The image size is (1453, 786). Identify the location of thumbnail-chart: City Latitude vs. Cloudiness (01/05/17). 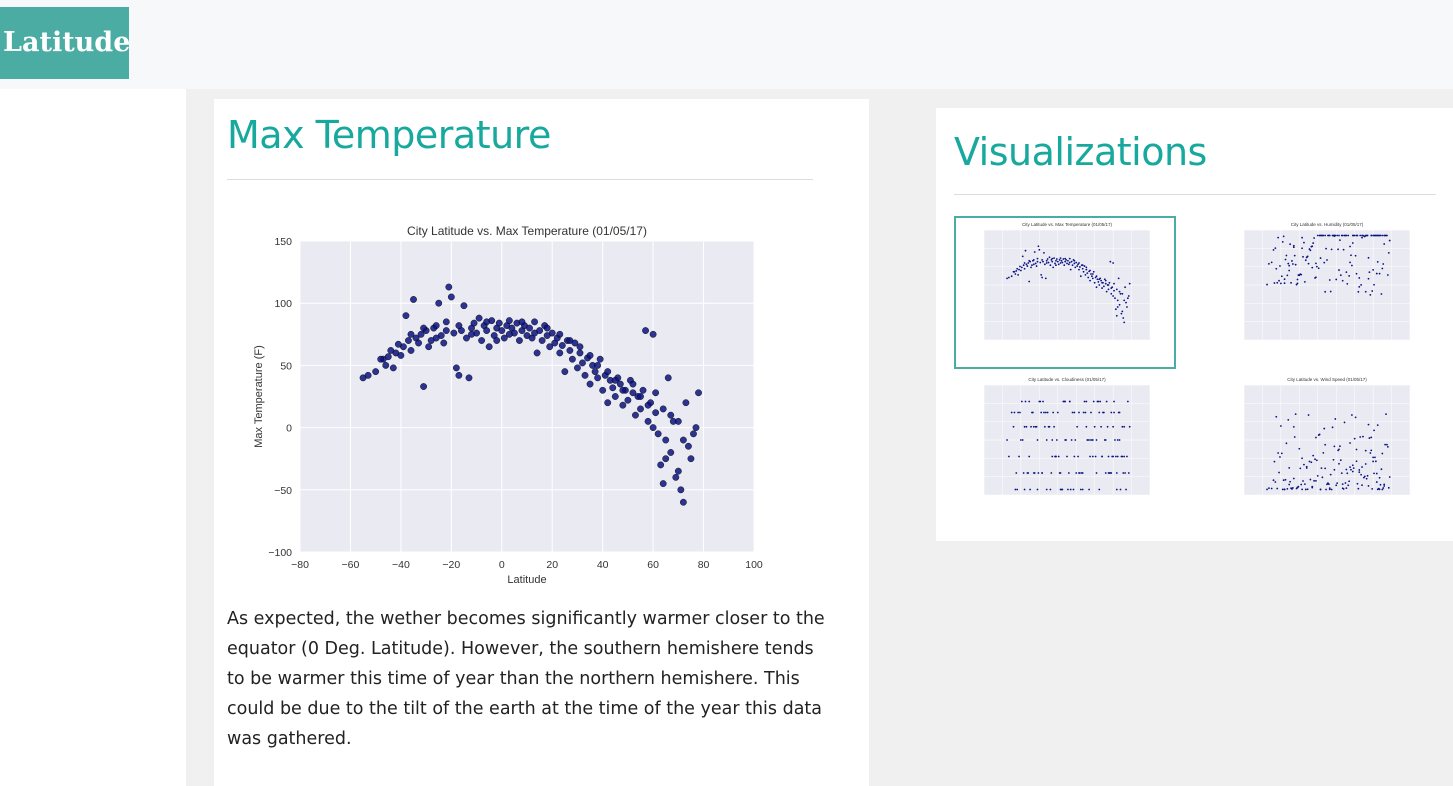
(1065, 447).